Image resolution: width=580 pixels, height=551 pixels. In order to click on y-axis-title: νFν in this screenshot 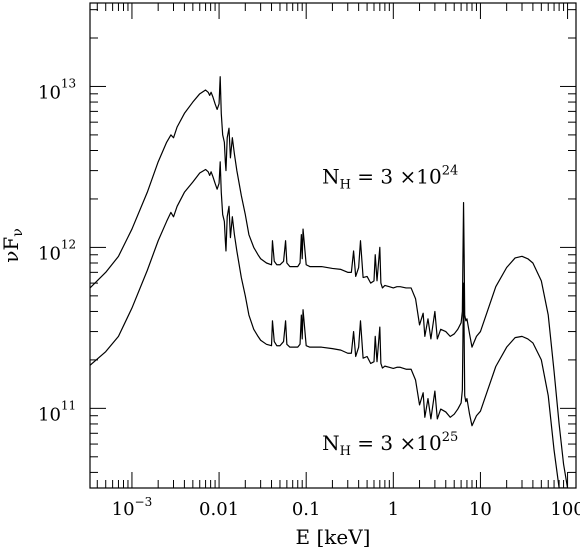, I will do `click(13, 245)`.